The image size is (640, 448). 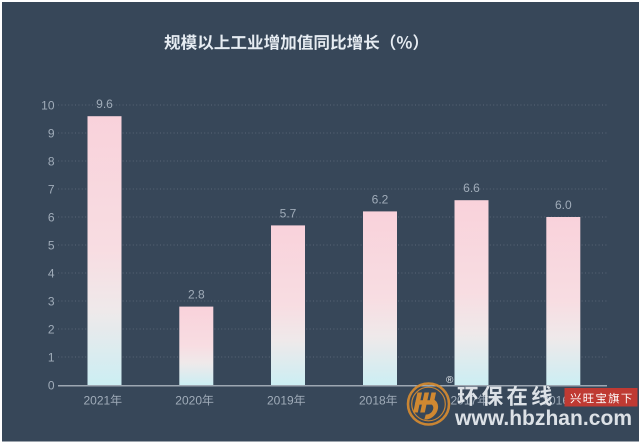 What do you see at coordinates (563, 205) in the screenshot?
I see `svg-text: 6.0` at bounding box center [563, 205].